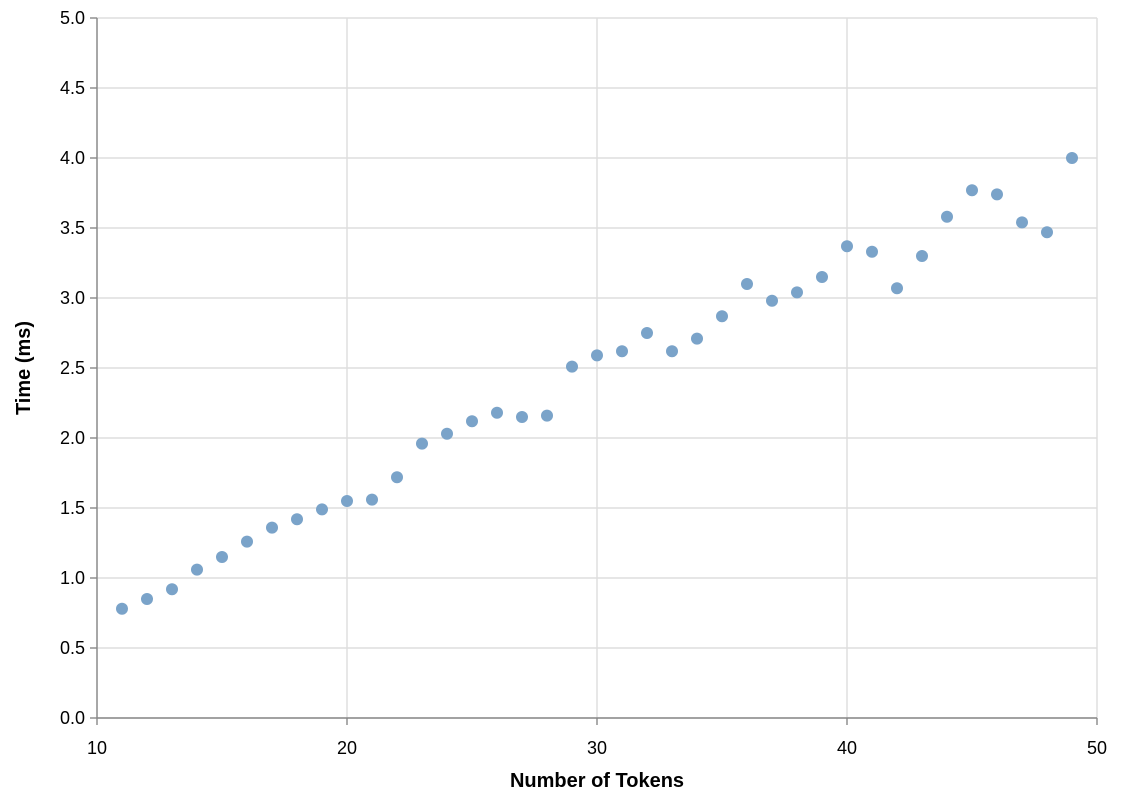 This screenshot has height=808, width=1132. What do you see at coordinates (72, 228) in the screenshot?
I see `y-tick-label: 3.5` at bounding box center [72, 228].